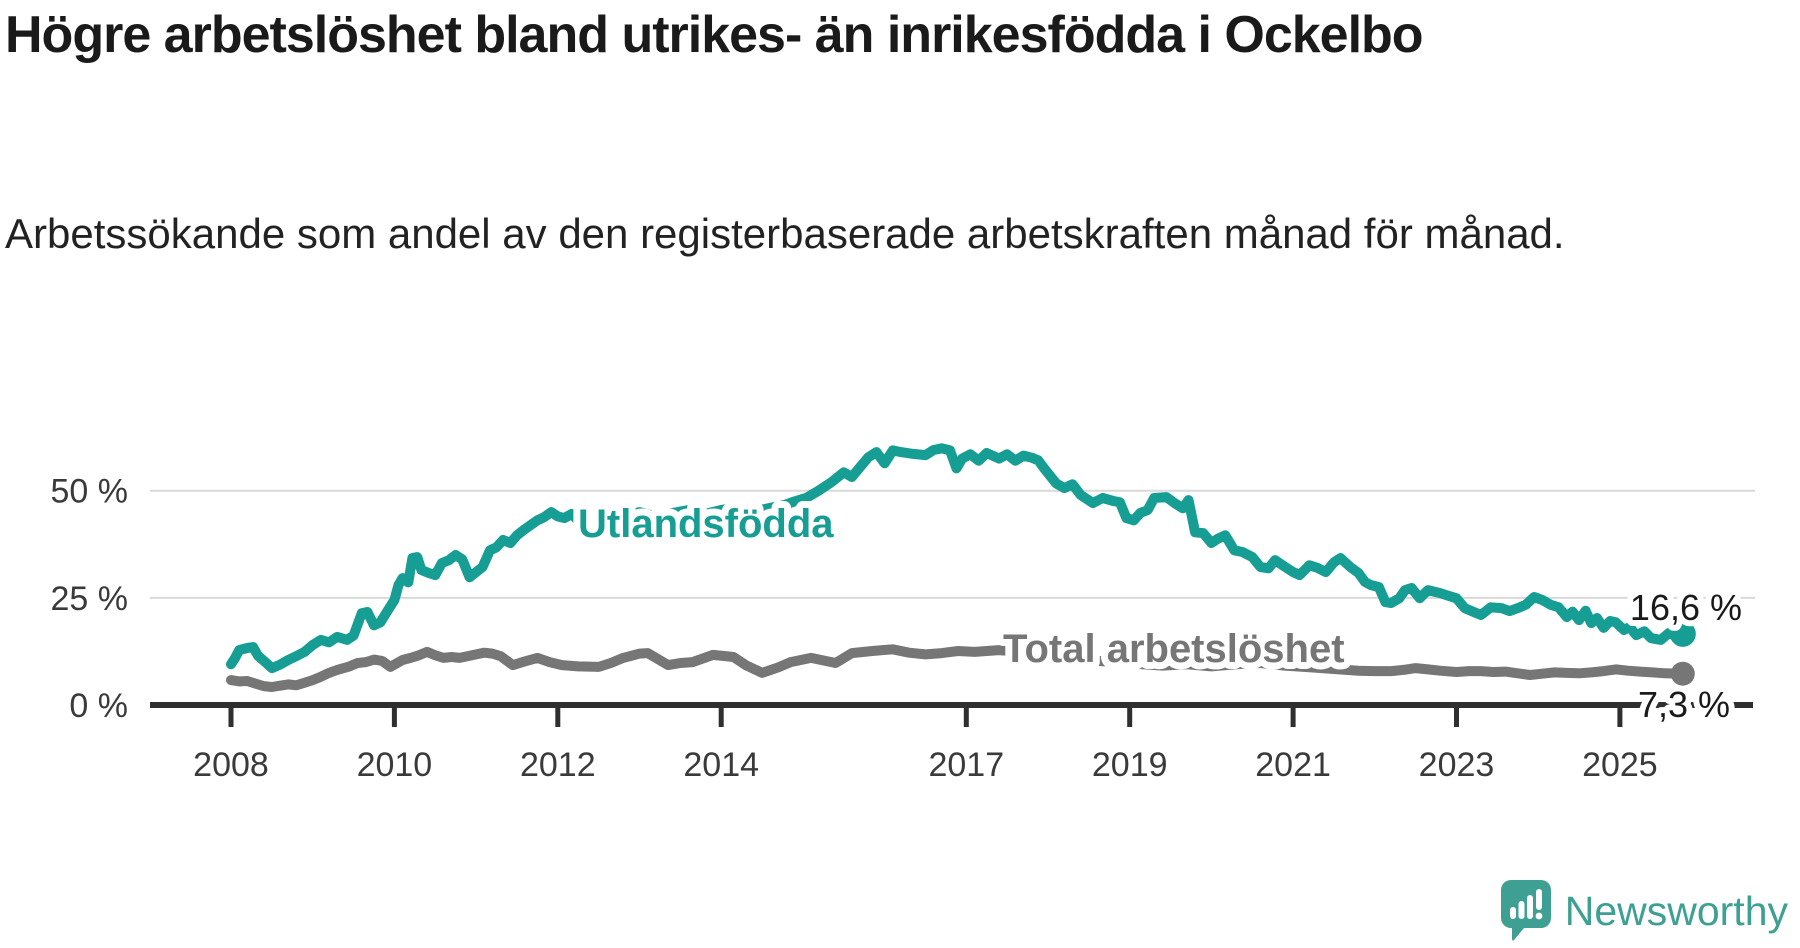 This screenshot has width=1800, height=948. Describe the element at coordinates (1676, 910) in the screenshot. I see `newsworthy-wordmark: Newsworthy` at that location.